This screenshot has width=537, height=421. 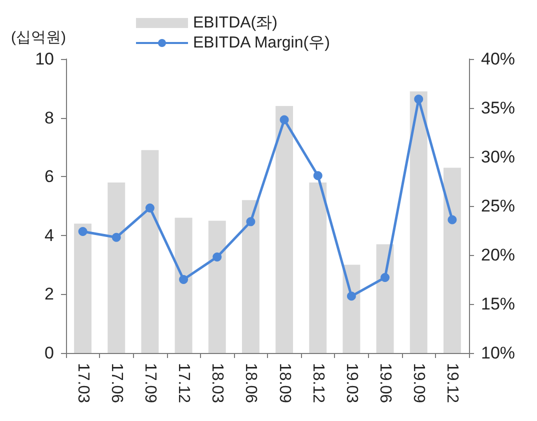 I want to click on x-tick-label: 19.03, so click(x=351, y=383).